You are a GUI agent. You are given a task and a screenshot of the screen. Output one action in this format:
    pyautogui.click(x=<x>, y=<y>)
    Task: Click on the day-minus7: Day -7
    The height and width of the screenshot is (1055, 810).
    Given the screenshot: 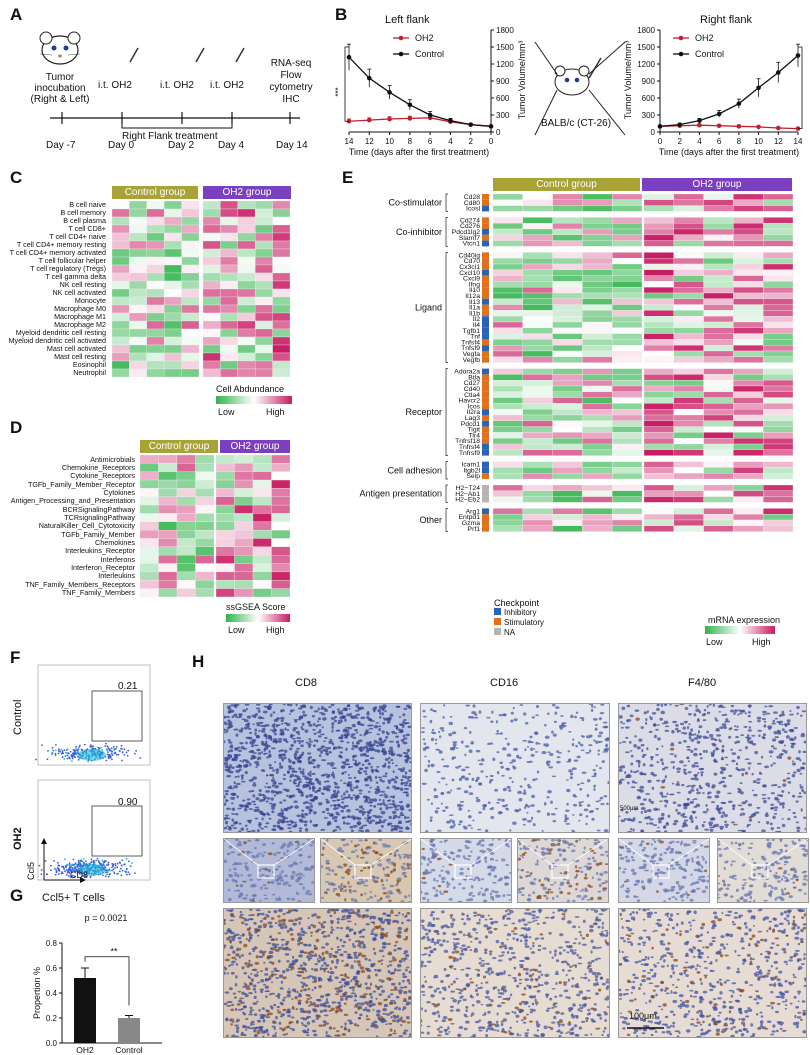 What is the action you would take?
    pyautogui.click(x=61, y=145)
    